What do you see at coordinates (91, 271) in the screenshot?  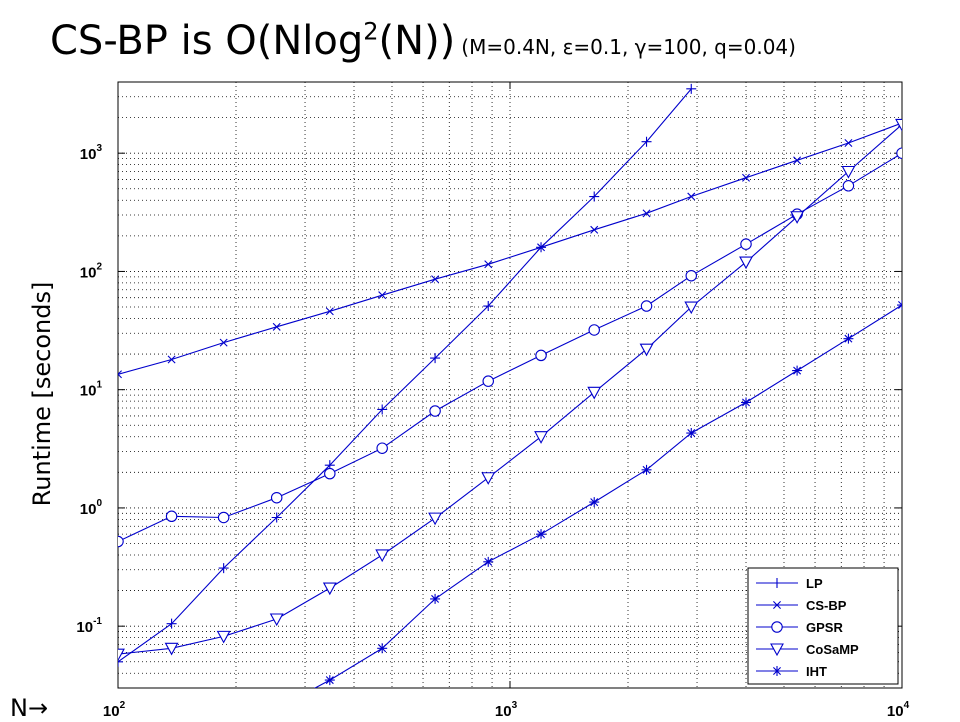 I see `y-tick-label: 10²` at bounding box center [91, 271].